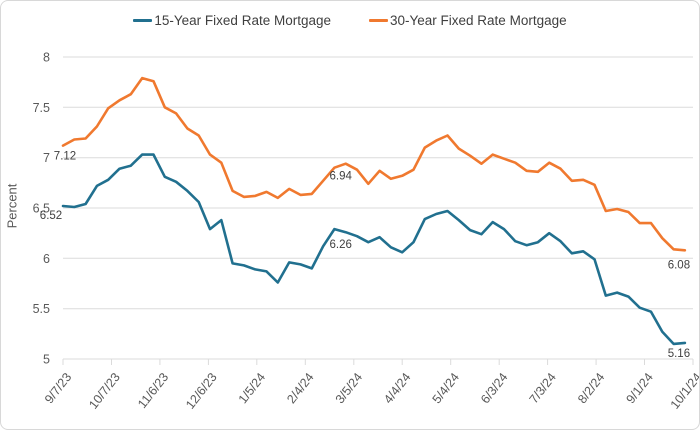 The width and height of the screenshot is (700, 430). I want to click on legend-swatch-30-year-icon, so click(378, 20).